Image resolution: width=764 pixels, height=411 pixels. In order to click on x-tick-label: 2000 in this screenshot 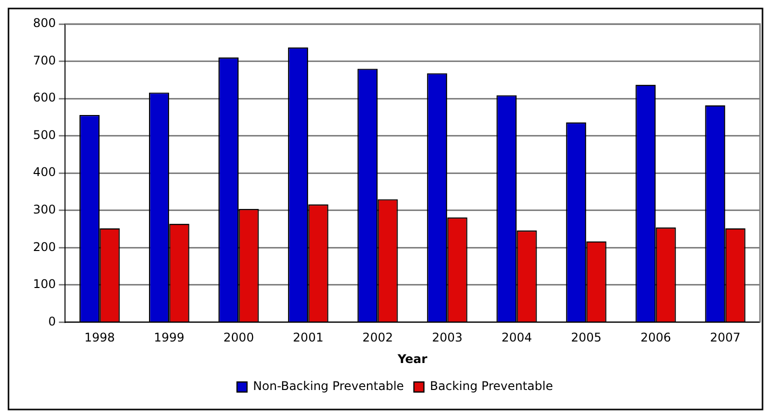, I will do `click(238, 337)`.